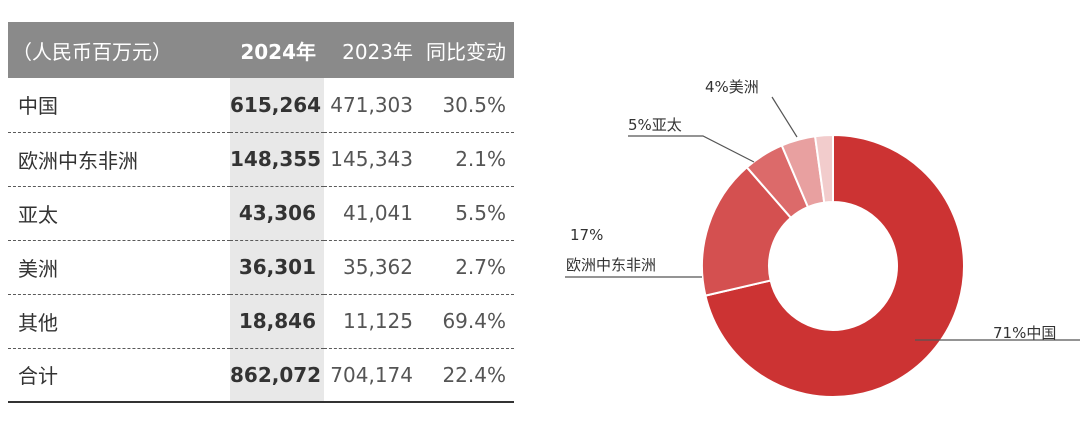 This screenshot has height=432, width=1080. I want to click on value-2024-cell: 18,846, so click(277, 321).